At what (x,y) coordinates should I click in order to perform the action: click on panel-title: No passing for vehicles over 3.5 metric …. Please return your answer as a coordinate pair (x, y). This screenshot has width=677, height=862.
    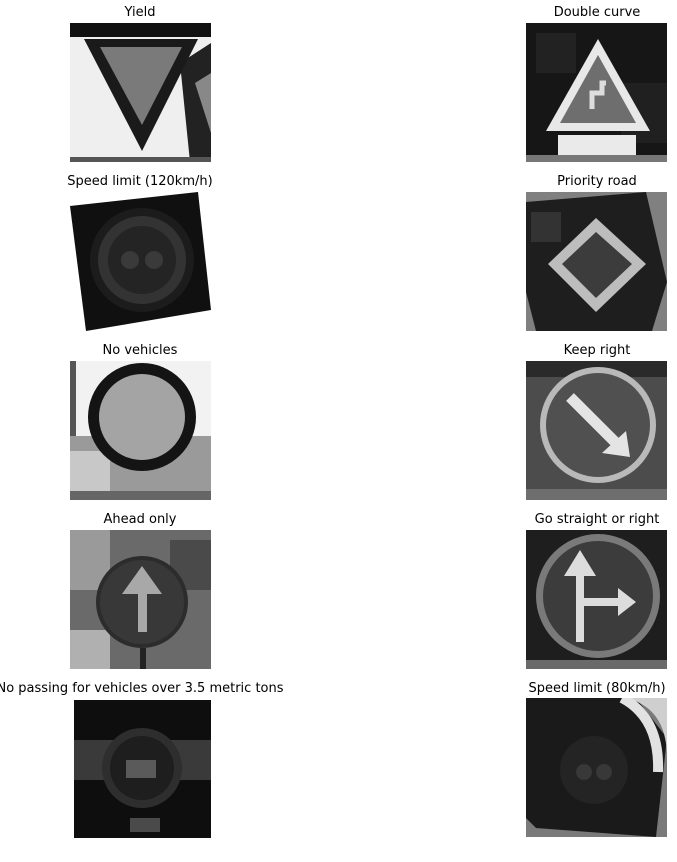
    Looking at the image, I should click on (142, 688).